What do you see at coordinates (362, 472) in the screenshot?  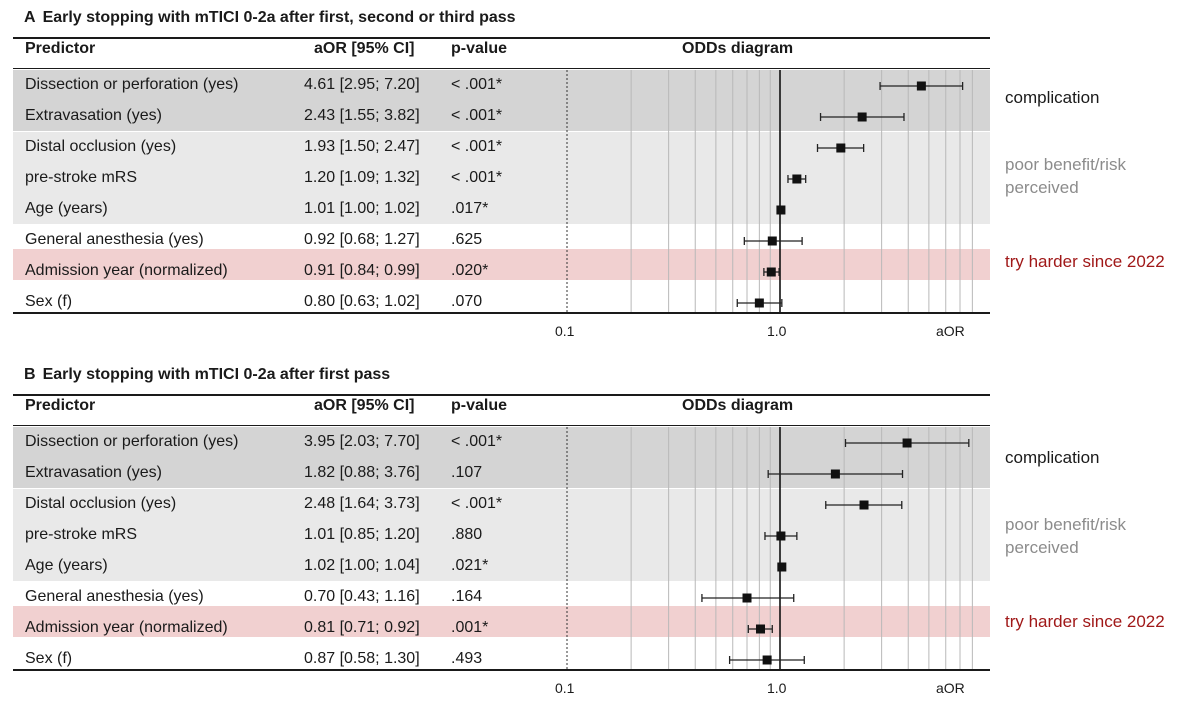 I see `aor-cell: 1.82 [0.88; 3.76]` at bounding box center [362, 472].